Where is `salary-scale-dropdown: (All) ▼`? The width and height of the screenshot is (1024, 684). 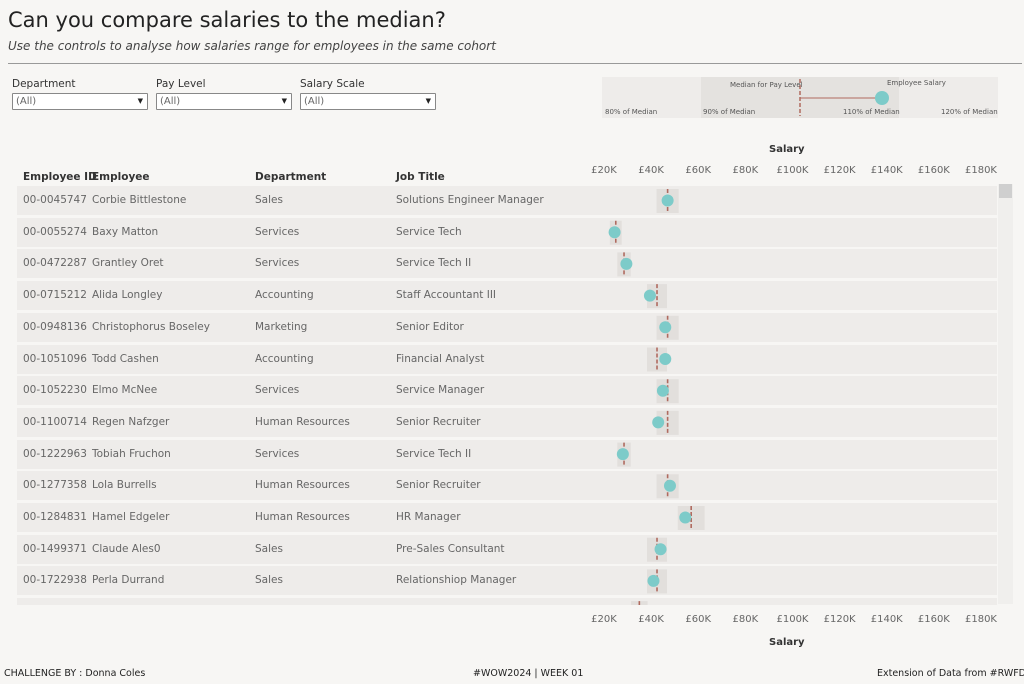
salary-scale-dropdown: (All) ▼ is located at coordinates (368, 101).